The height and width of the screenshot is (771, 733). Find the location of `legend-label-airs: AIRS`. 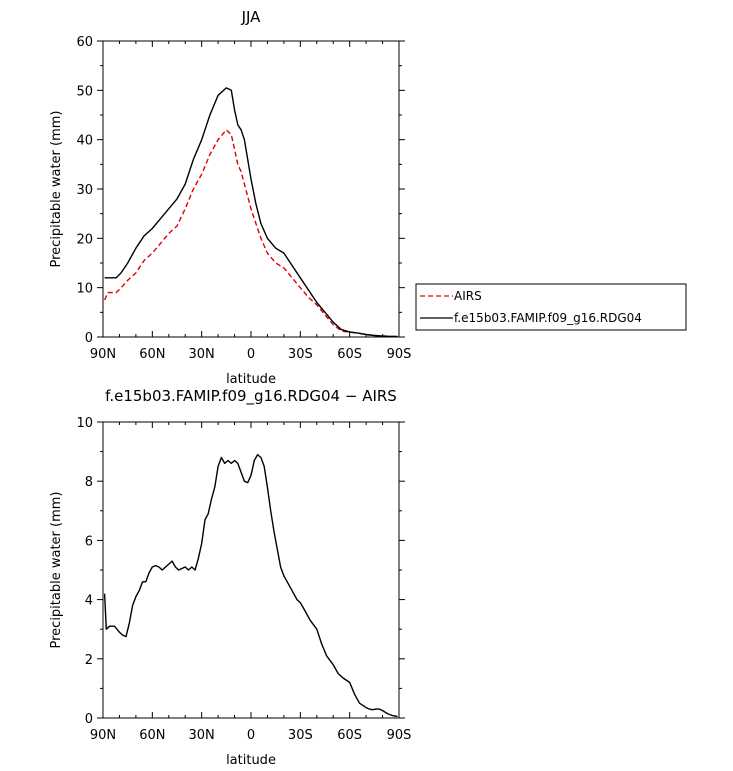

legend-label-airs: AIRS is located at coordinates (468, 296).